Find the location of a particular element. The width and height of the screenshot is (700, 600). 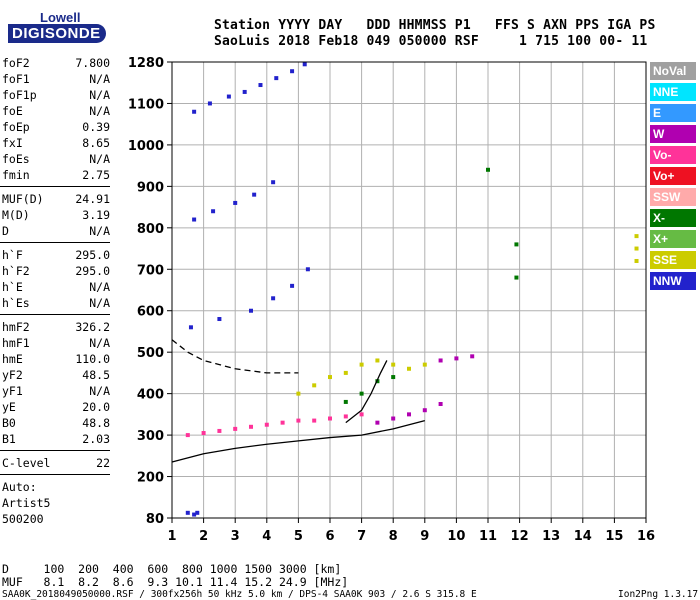

param-row: fxI 8.65 is located at coordinates (56, 143).